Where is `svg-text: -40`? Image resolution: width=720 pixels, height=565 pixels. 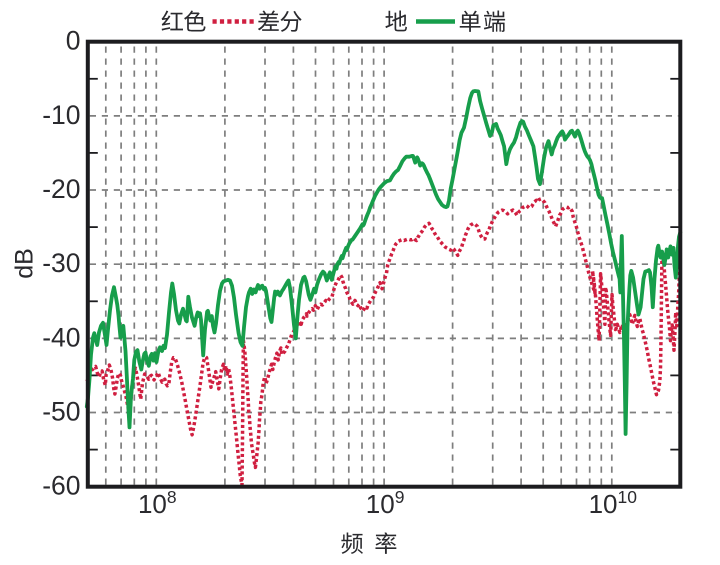
svg-text: -40 is located at coordinates (61, 337).